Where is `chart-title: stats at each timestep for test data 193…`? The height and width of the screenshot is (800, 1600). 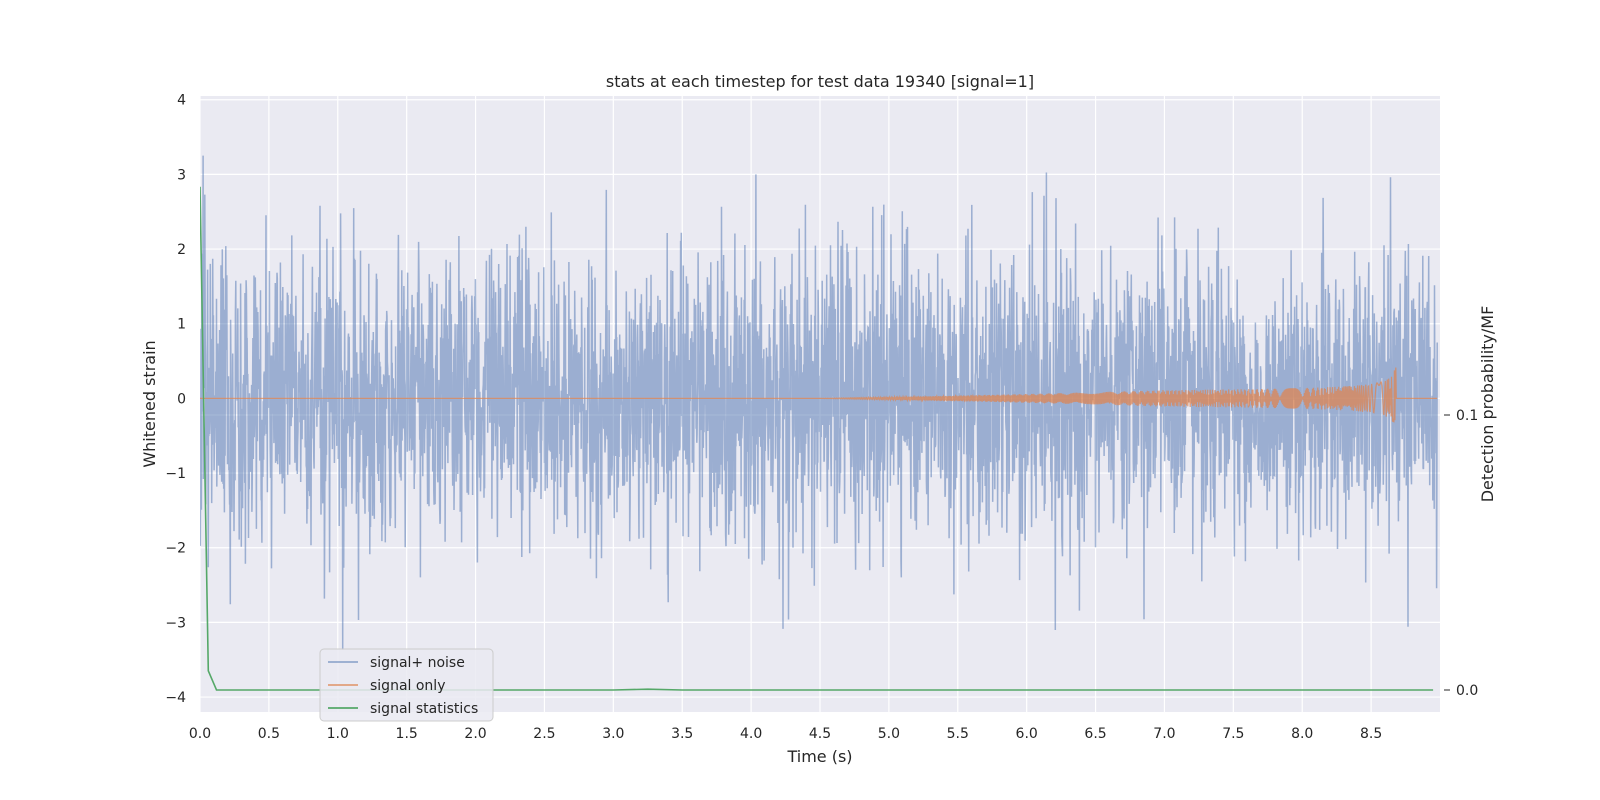 chart-title: stats at each timestep for test data 193… is located at coordinates (820, 81).